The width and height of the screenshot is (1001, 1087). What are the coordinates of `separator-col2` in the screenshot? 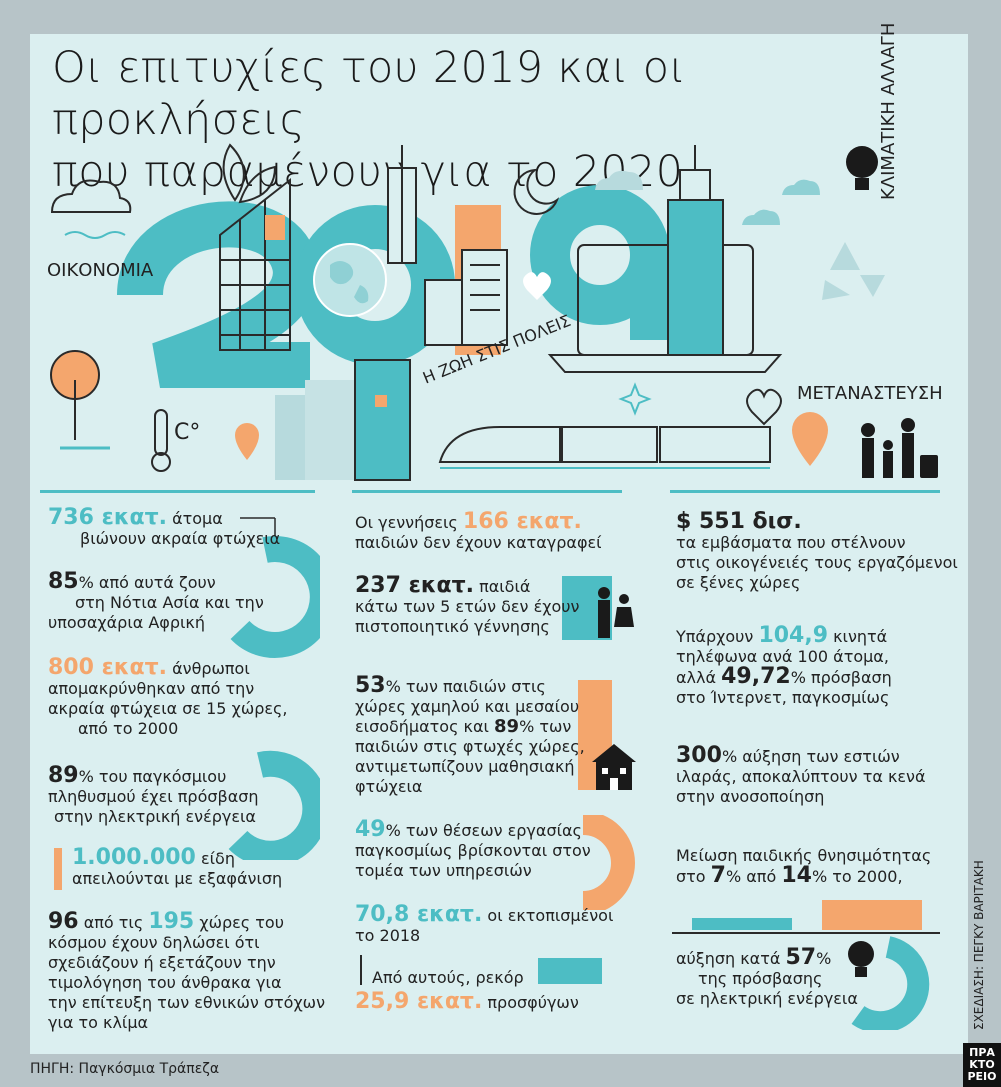 It's located at (487, 491).